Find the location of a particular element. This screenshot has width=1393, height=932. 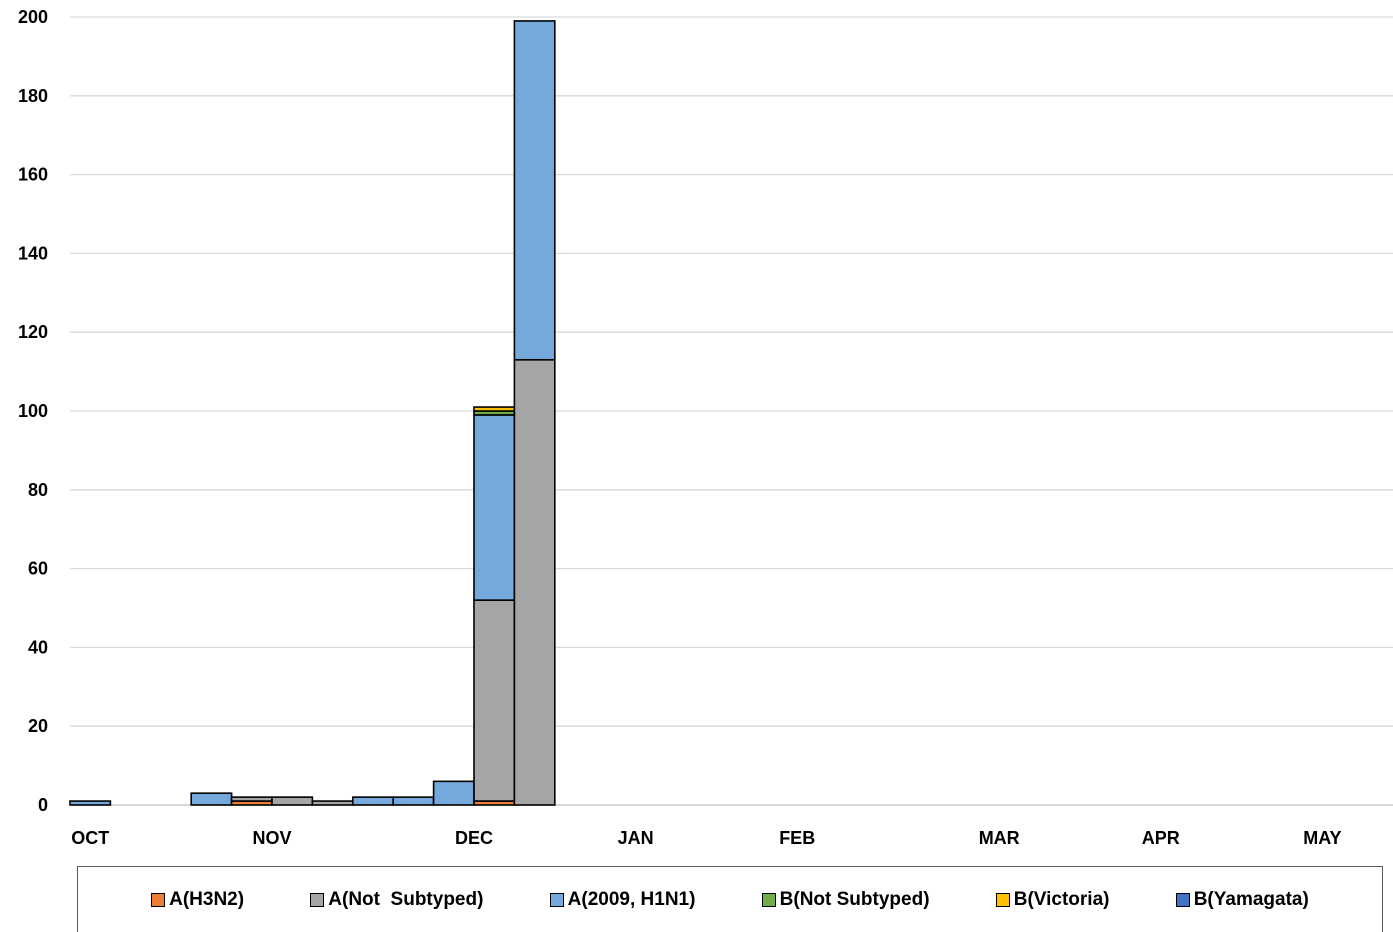

y-tick-label: 20 is located at coordinates (38, 726).